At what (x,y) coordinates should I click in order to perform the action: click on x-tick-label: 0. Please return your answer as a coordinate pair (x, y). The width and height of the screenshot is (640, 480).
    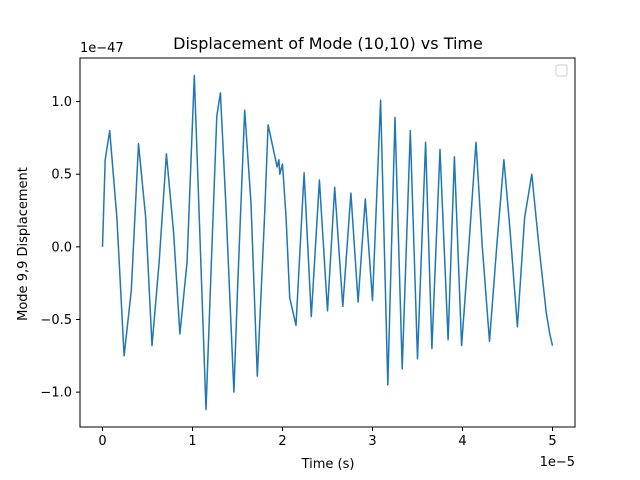
    Looking at the image, I should click on (102, 441).